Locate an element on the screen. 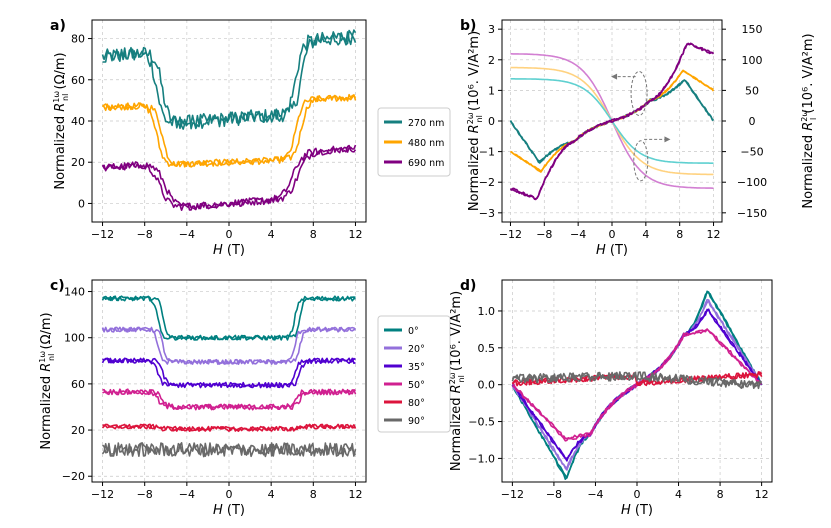  y2-tick-label: 150 is located at coordinates (752, 29).